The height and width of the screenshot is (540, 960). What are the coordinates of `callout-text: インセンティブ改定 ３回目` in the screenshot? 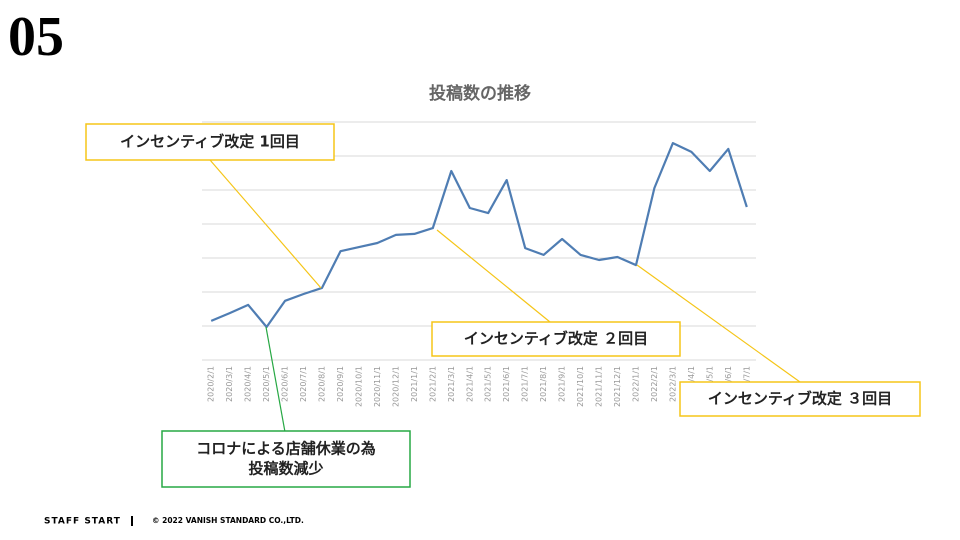 It's located at (800, 399).